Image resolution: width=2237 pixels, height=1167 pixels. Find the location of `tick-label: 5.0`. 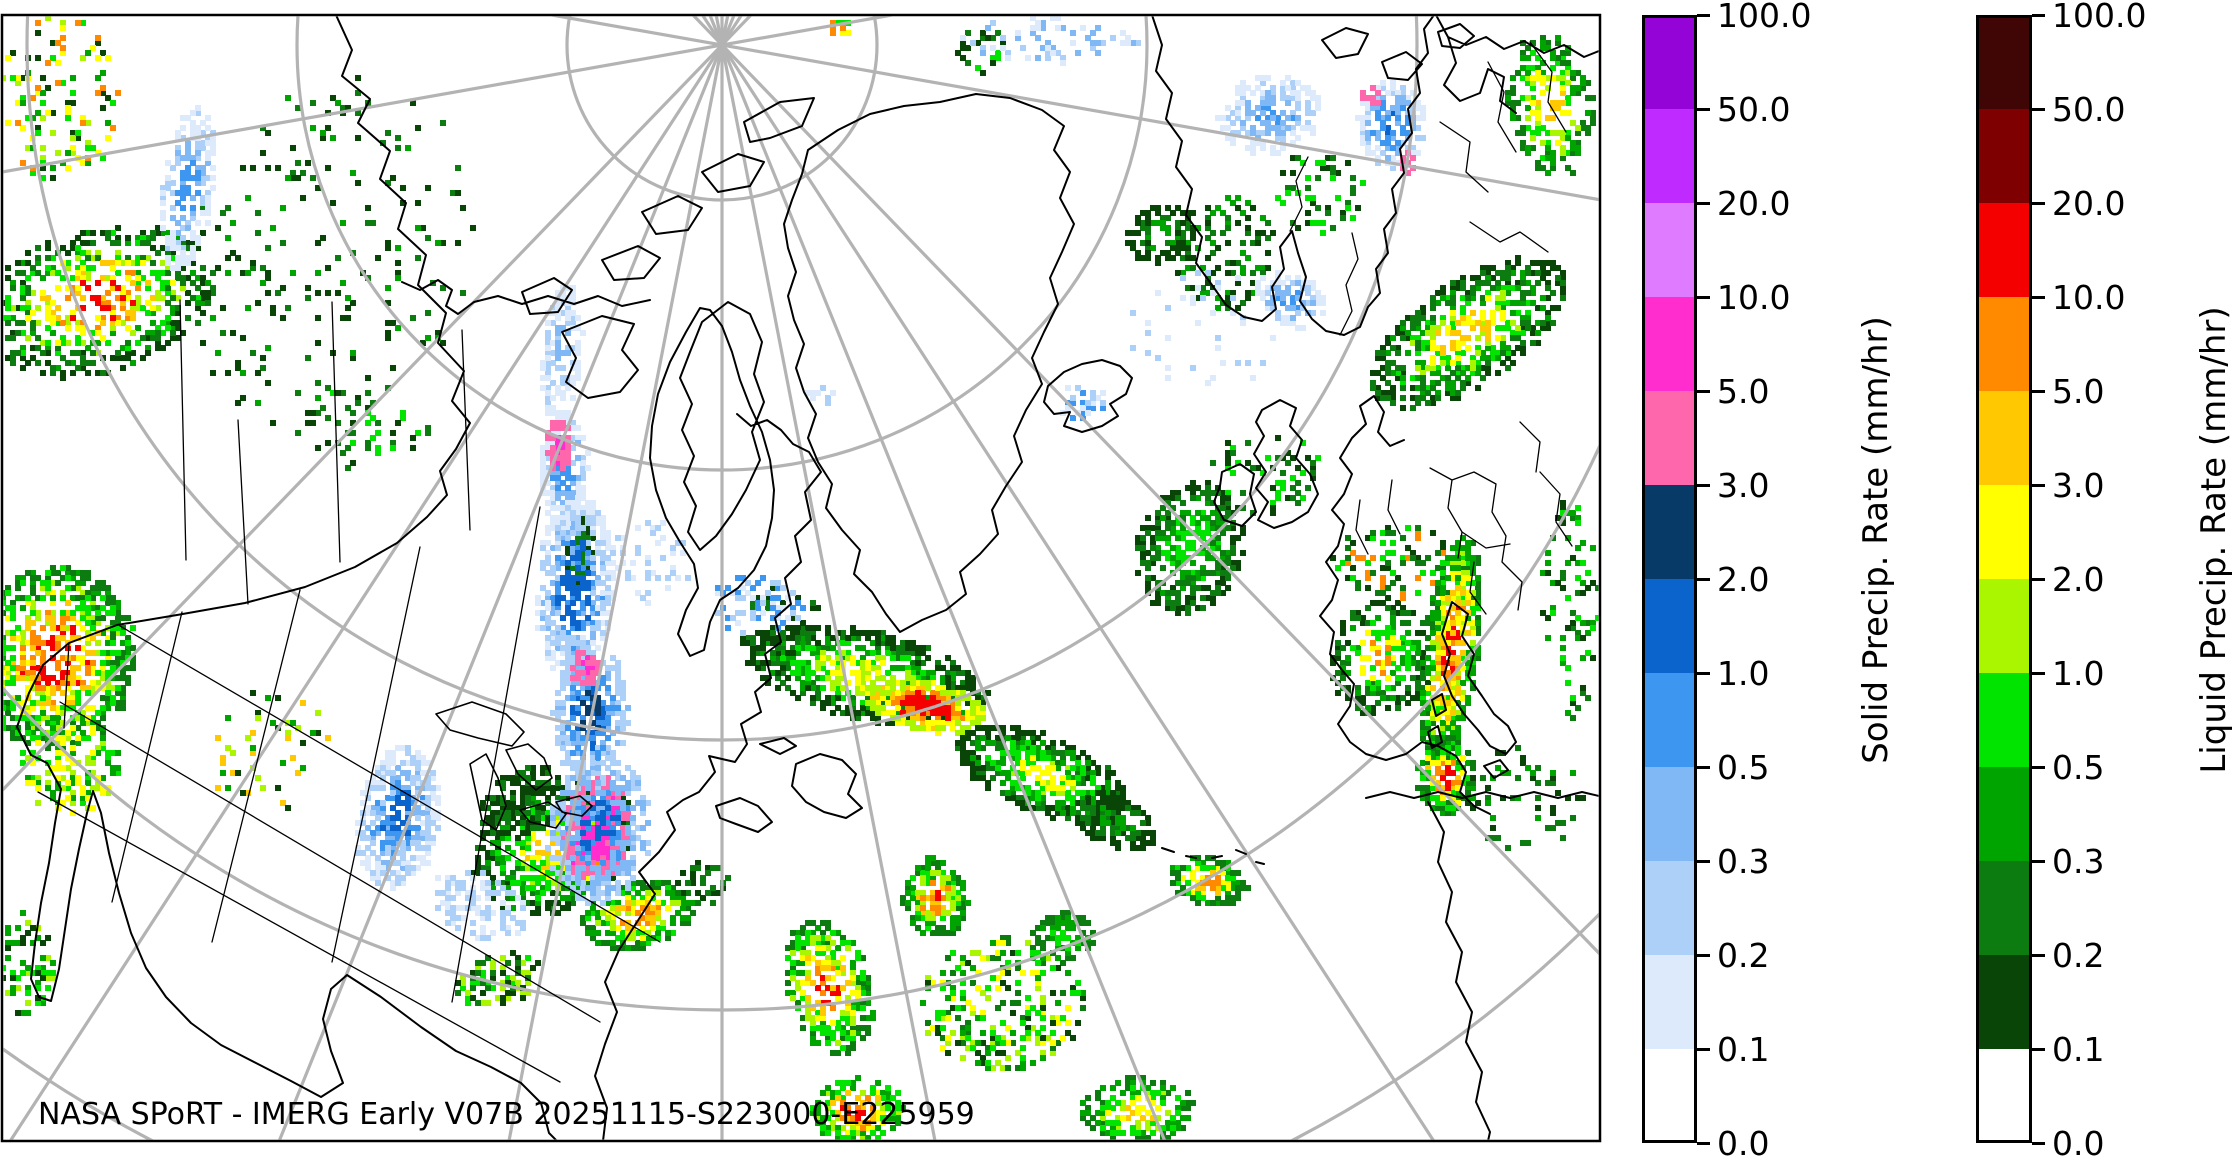

tick-label: 5.0 is located at coordinates (2078, 391).